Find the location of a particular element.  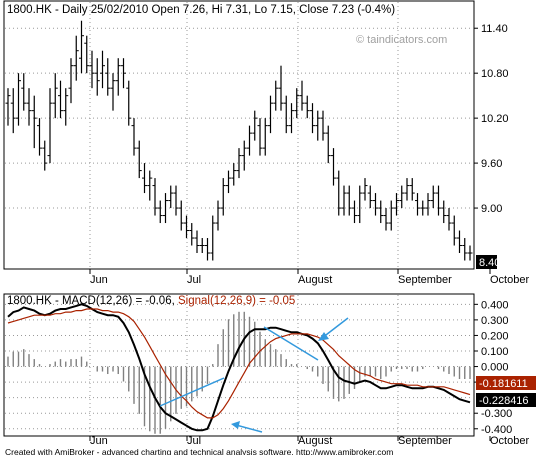

price-y-tick-label: 9.60 is located at coordinates (491, 164).